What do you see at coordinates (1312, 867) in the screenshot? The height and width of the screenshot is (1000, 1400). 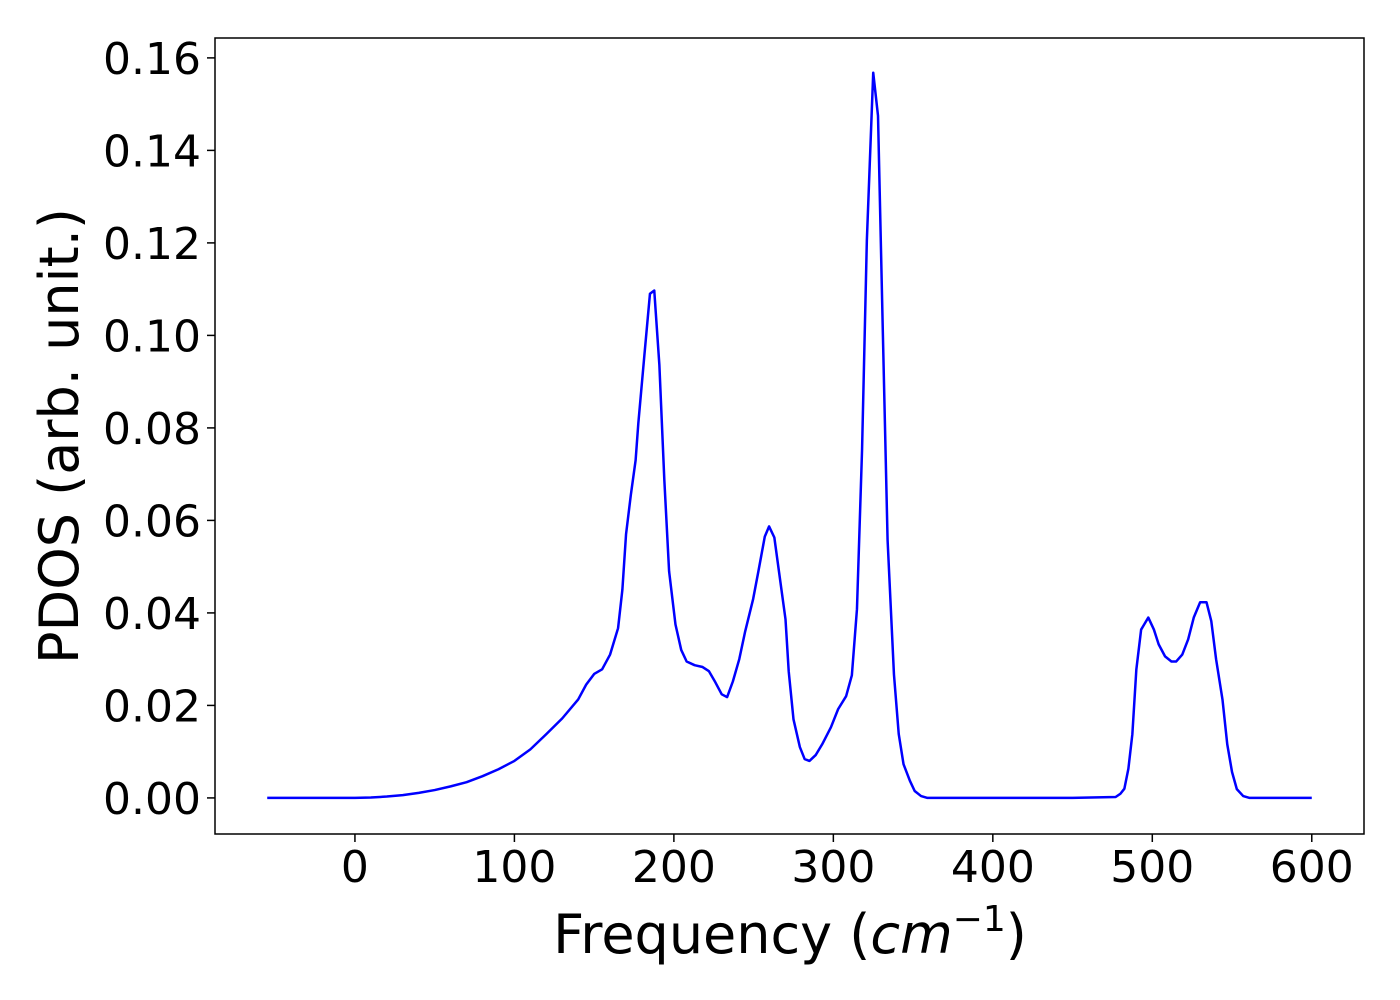 I see `x-tick-label: 600` at bounding box center [1312, 867].